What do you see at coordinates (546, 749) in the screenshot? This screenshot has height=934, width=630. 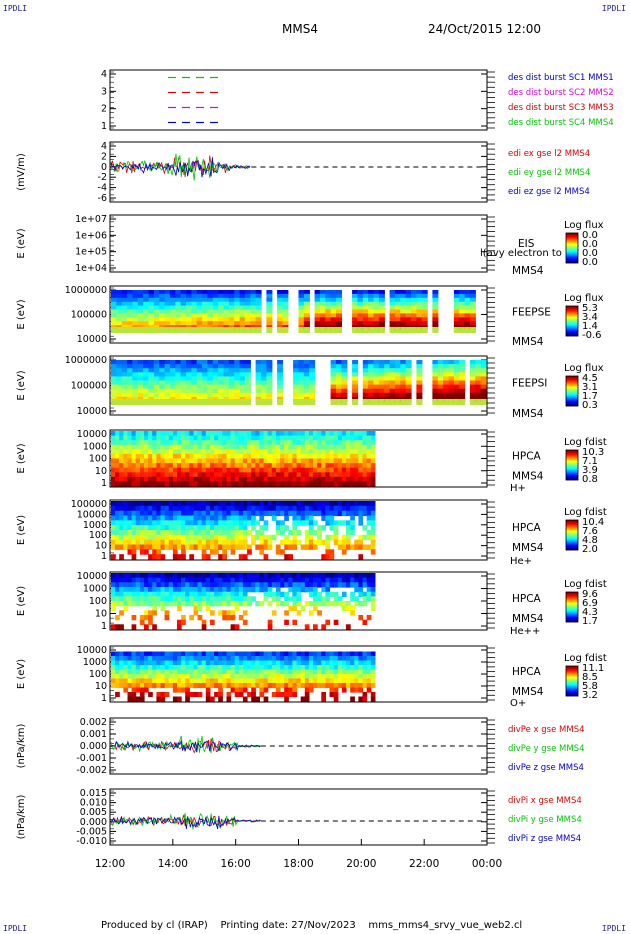 I see `legend-entry: divPe y gse MMS4` at bounding box center [546, 749].